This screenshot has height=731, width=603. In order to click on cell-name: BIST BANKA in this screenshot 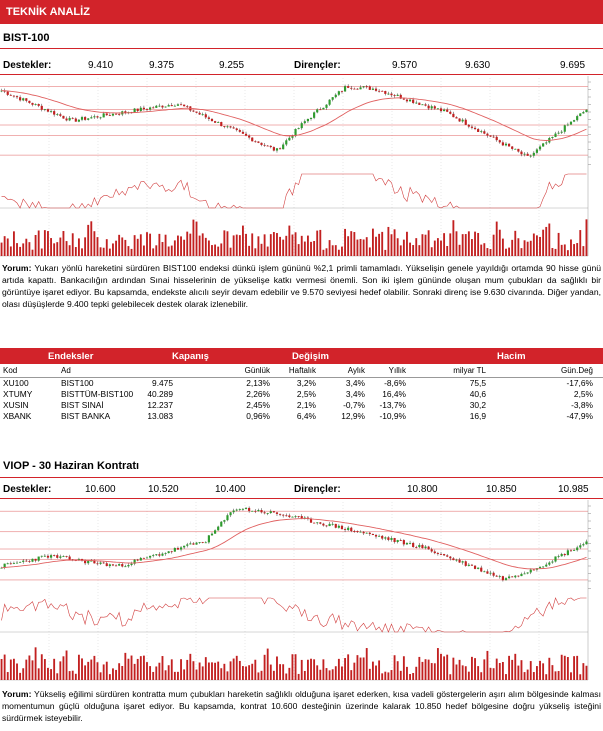, I will do `click(86, 416)`.